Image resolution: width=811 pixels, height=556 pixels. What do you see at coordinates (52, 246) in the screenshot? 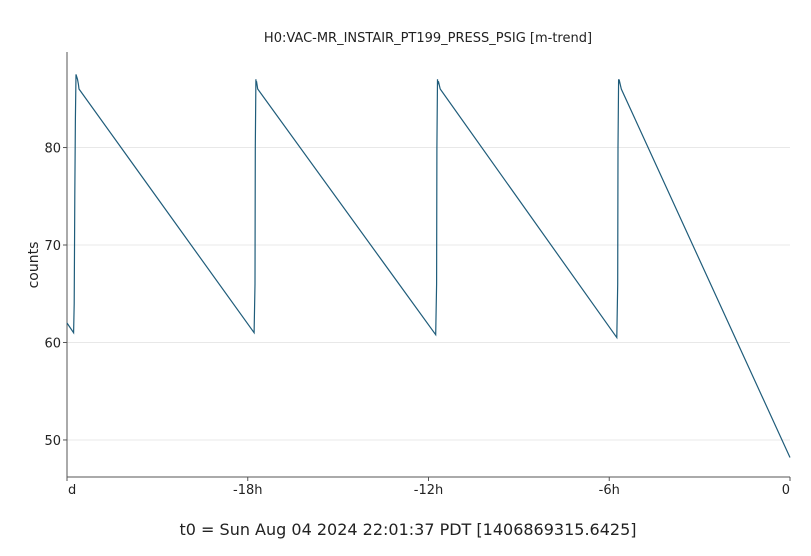
I see `y-tick-label: 70` at bounding box center [52, 246].